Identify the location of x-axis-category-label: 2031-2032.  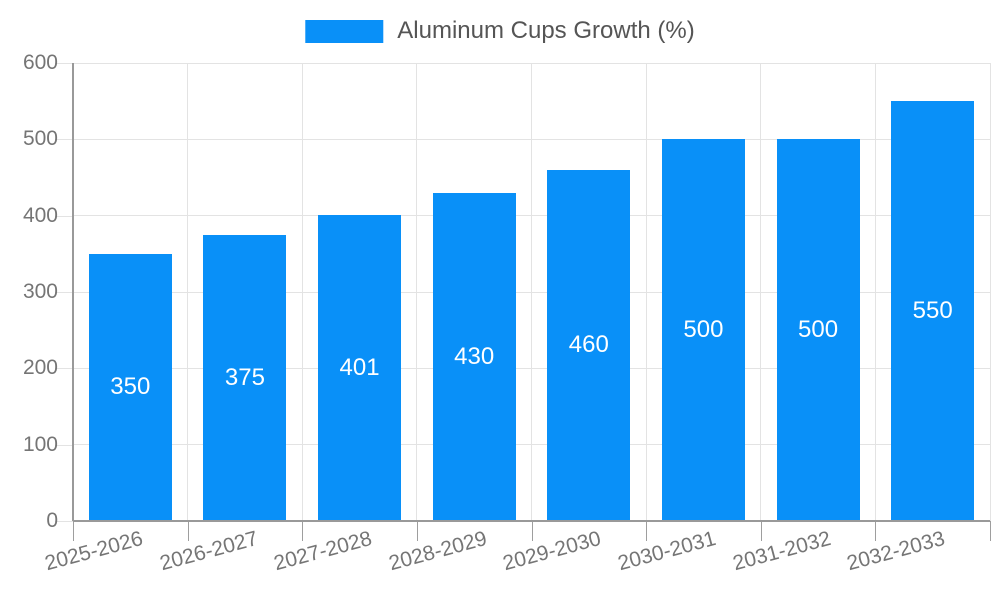
(782, 551).